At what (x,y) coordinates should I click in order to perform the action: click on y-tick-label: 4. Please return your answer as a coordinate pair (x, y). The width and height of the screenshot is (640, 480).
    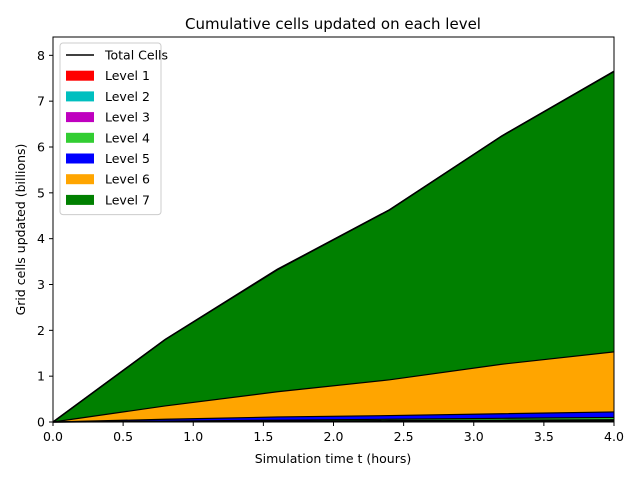
    Looking at the image, I should click on (41, 238).